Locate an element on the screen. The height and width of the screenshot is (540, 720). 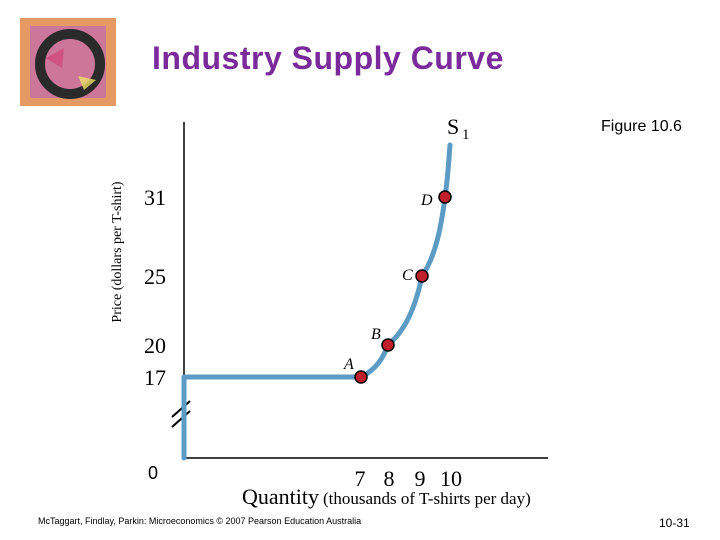
x-axis-label: Quantity (thousands of T-shirts per day) is located at coordinates (386, 497).